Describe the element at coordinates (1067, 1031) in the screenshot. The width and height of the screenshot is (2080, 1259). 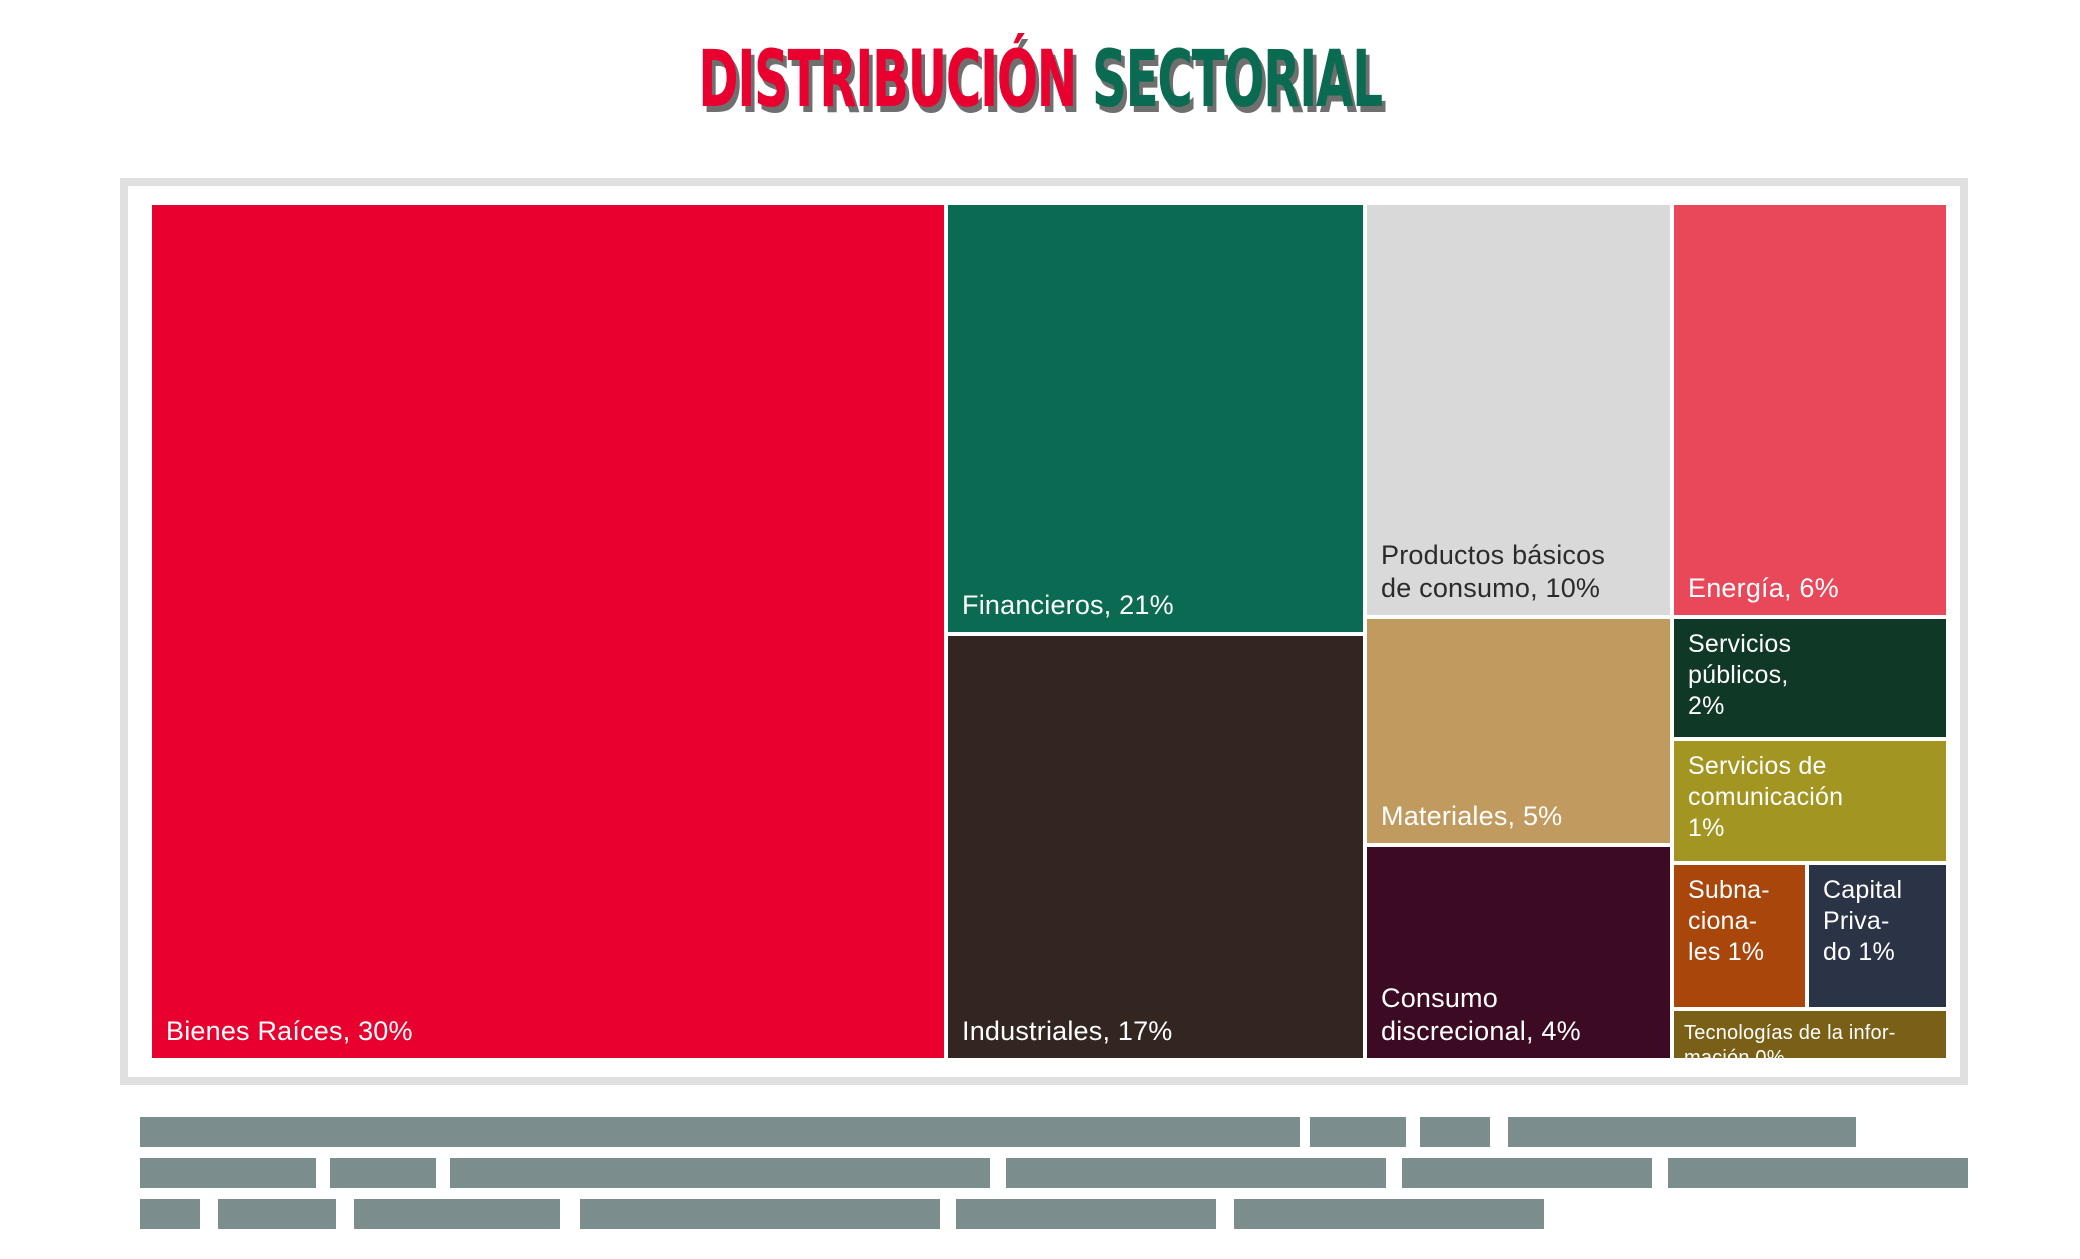
I see `treemap-cell-label-industriales: Industriales, 17%` at that location.